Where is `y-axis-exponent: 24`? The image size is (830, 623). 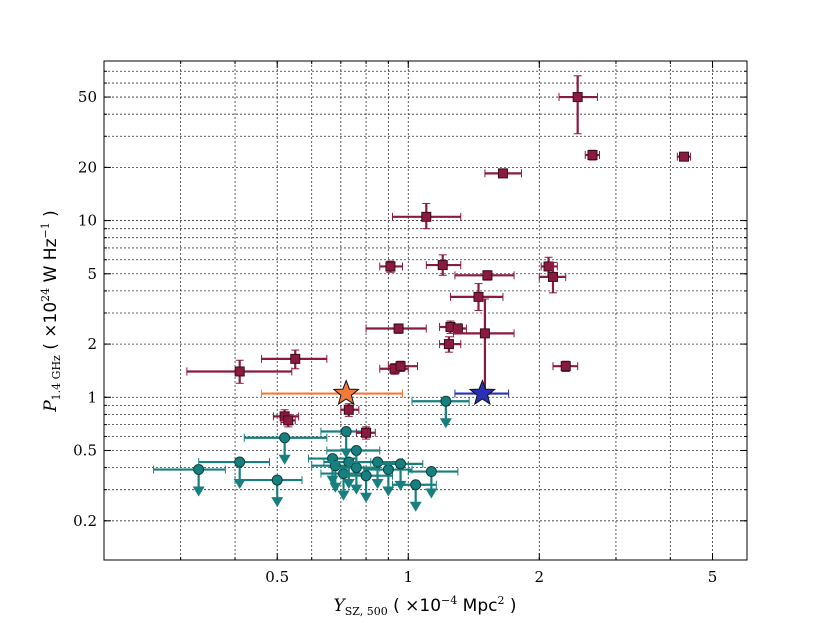 y-axis-exponent: 24 is located at coordinates (45, 295).